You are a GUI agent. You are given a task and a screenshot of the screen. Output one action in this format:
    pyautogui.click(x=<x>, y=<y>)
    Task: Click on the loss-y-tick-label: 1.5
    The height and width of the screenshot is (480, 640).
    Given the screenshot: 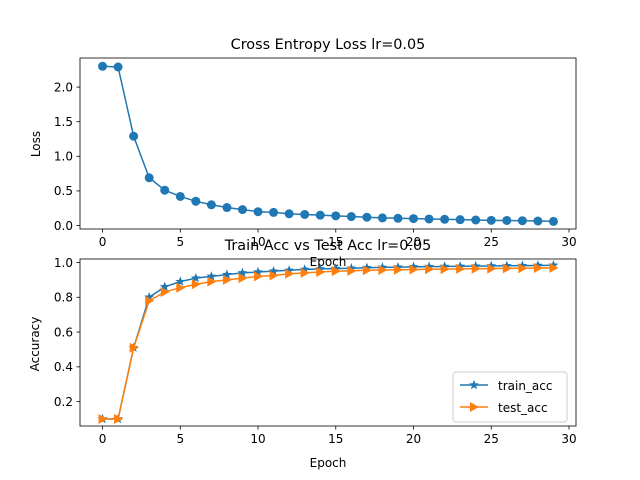 What is the action you would take?
    pyautogui.click(x=63, y=122)
    